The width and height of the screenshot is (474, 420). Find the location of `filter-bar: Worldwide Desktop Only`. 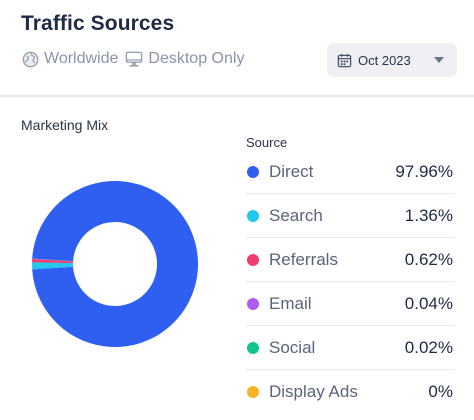

filter-bar: Worldwide Desktop Only is located at coordinates (133, 59).